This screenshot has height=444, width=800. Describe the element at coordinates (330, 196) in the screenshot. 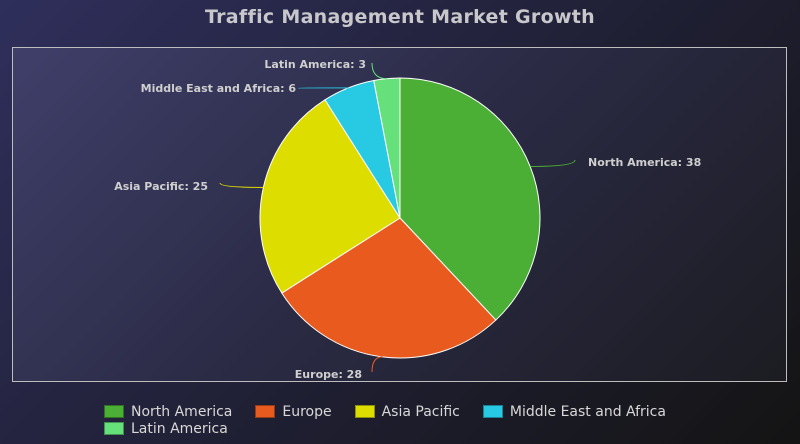

I see `pie-slice-asia-pacific` at that location.